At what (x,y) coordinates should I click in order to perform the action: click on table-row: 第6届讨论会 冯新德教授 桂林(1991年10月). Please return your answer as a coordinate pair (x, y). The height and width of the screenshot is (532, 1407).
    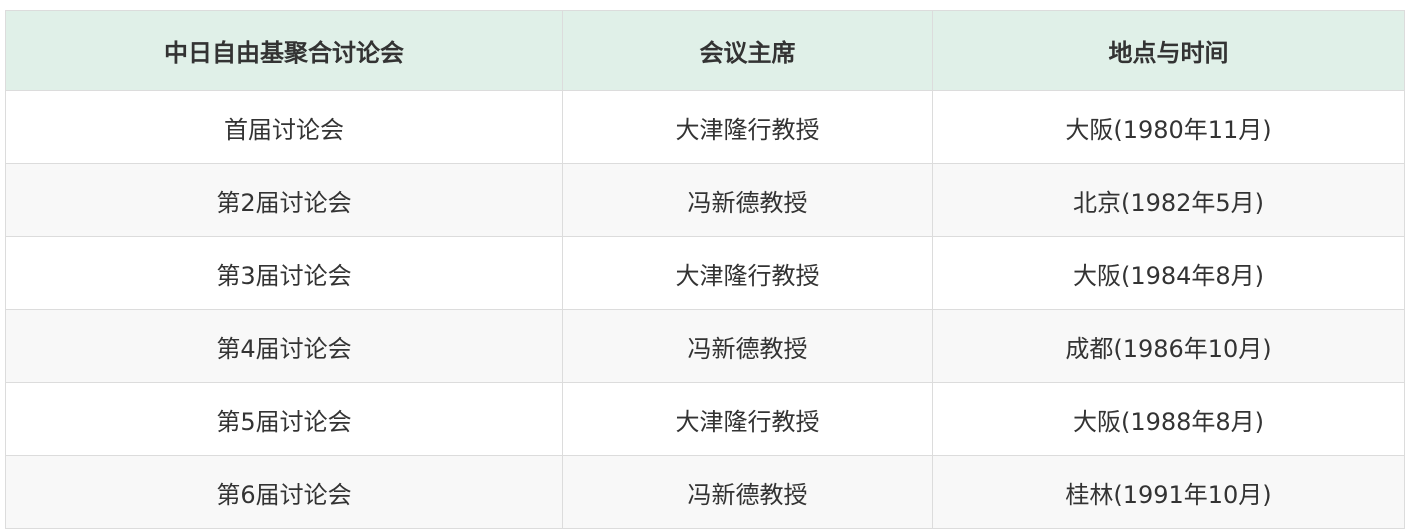
    Looking at the image, I should click on (705, 492).